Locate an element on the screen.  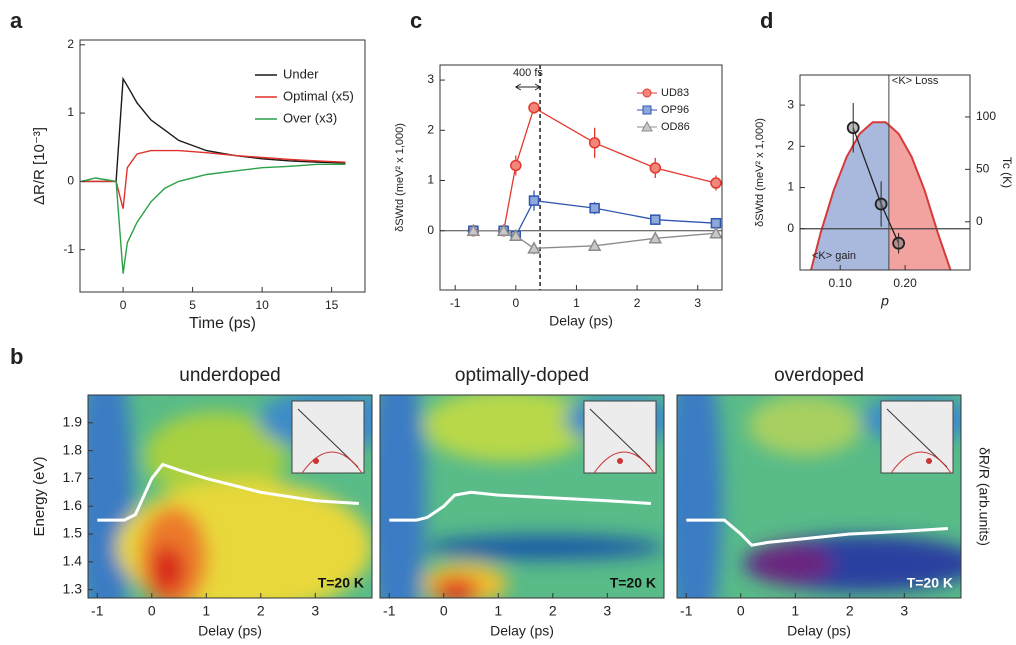
annotation: T=20 K is located at coordinates (341, 583).